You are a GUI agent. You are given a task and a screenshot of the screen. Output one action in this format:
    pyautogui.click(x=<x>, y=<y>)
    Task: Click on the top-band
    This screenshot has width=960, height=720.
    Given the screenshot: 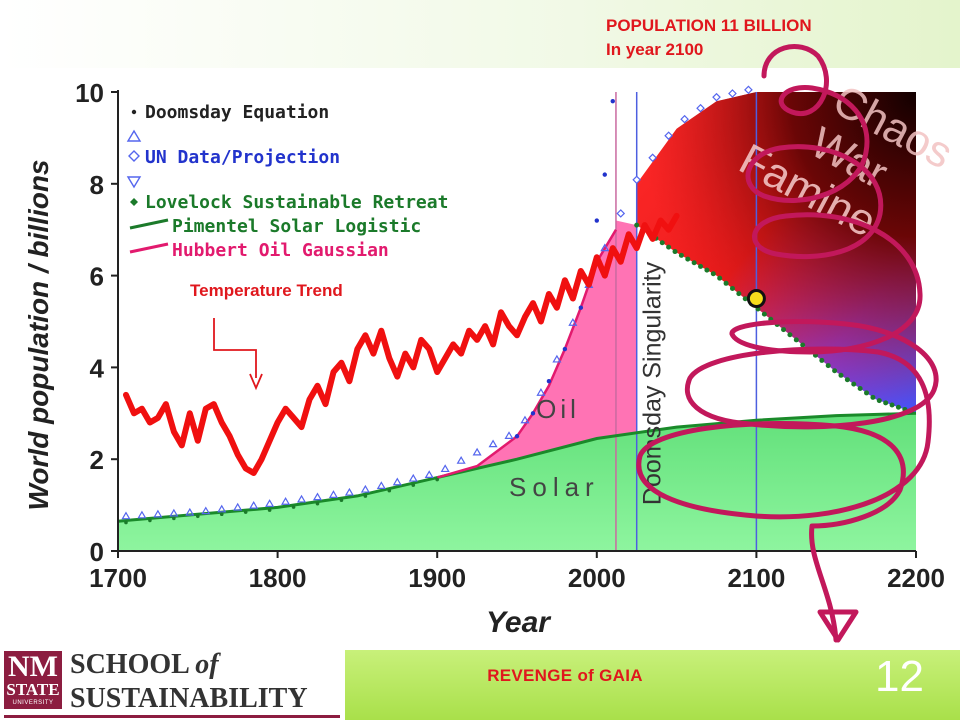 What is the action you would take?
    pyautogui.click(x=480, y=34)
    